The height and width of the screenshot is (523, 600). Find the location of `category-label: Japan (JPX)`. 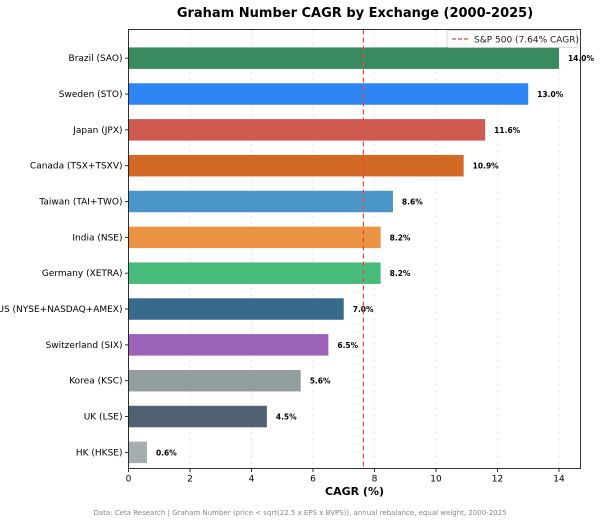

category-label: Japan (JPX) is located at coordinates (97, 131).